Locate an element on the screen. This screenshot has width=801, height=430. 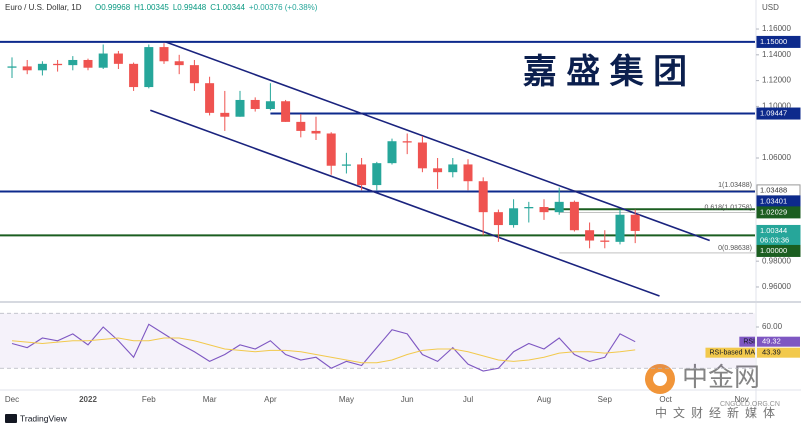
currency: USD is located at coordinates (770, 7).